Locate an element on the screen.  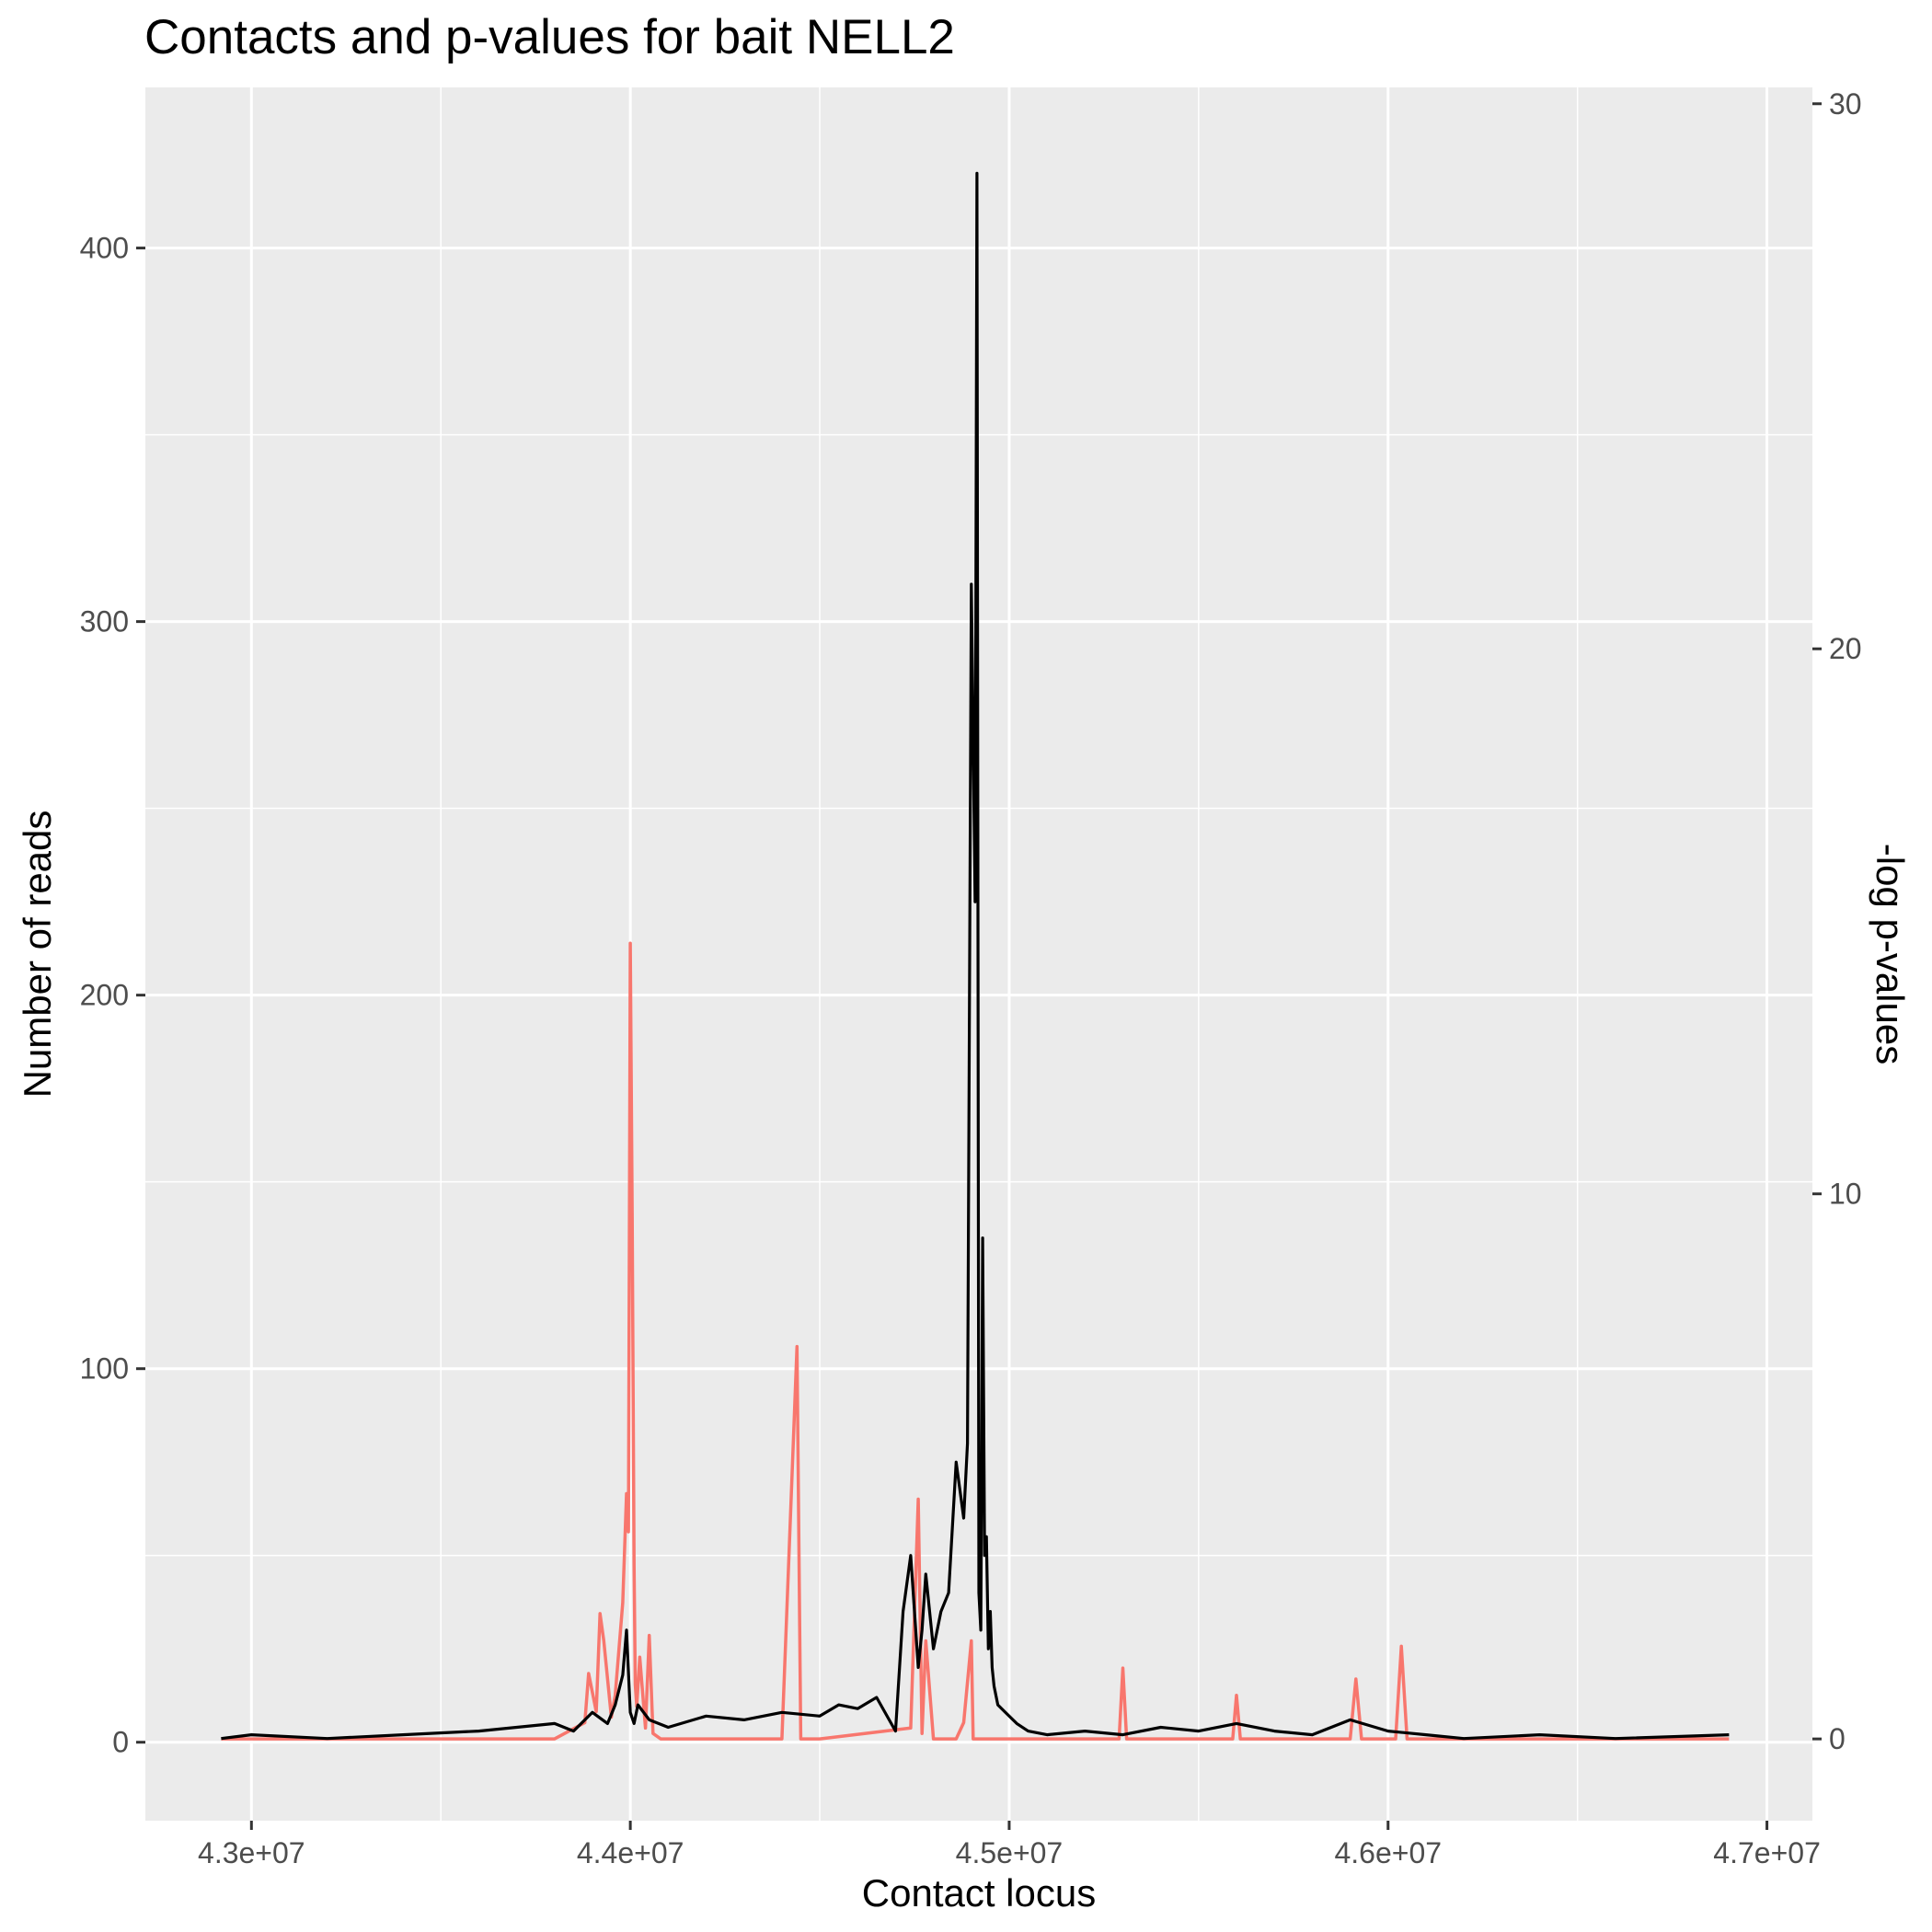
x-tick-label: 4.5e+07 is located at coordinates (1010, 1852).